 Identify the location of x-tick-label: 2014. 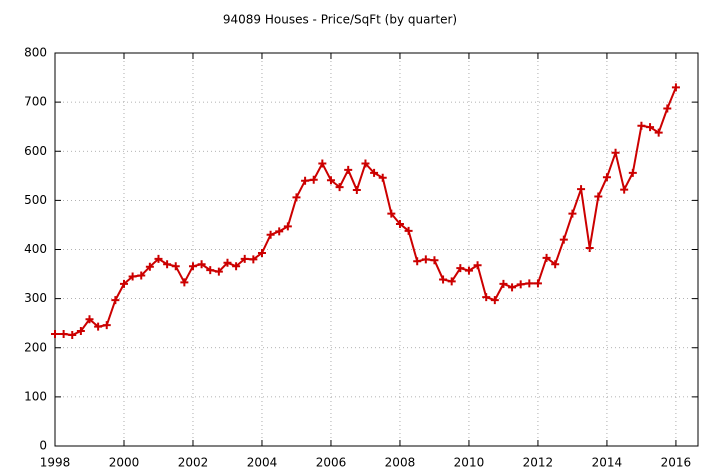
(607, 463).